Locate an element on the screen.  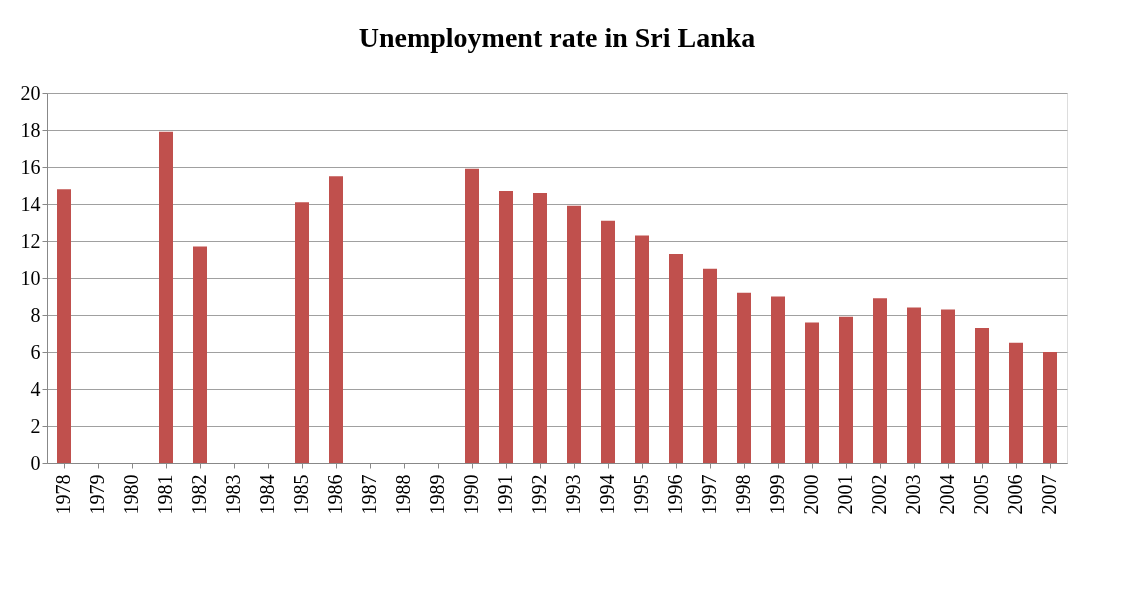
x-tick-label: 1987 is located at coordinates (369, 494).